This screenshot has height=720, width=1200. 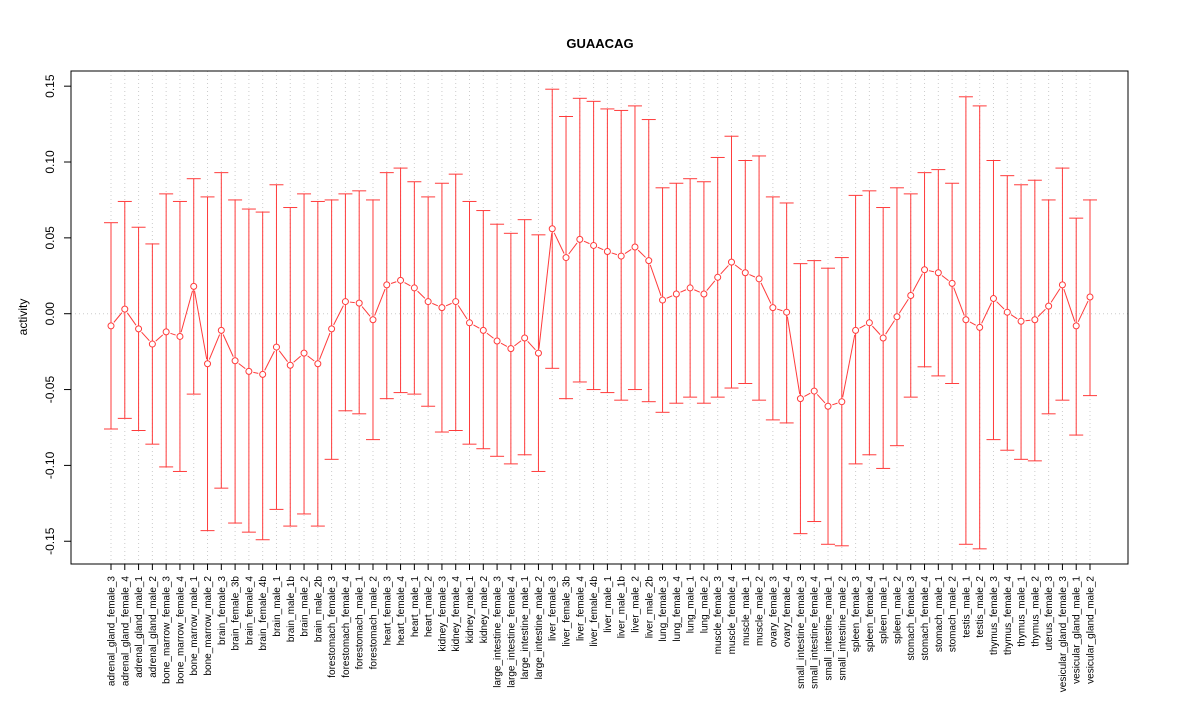 I want to click on x-tick-label: small_intestine_male_2, so click(x=842, y=628).